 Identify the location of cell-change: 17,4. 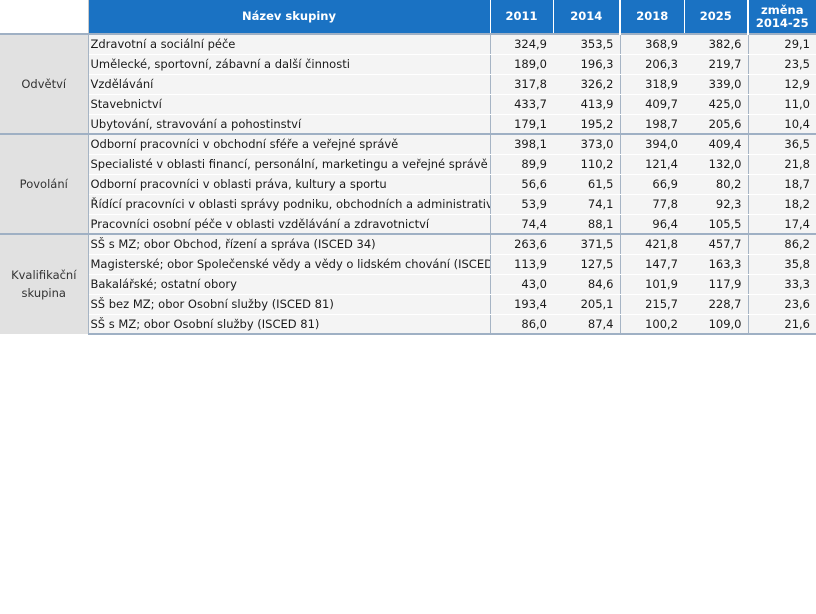
(782, 224).